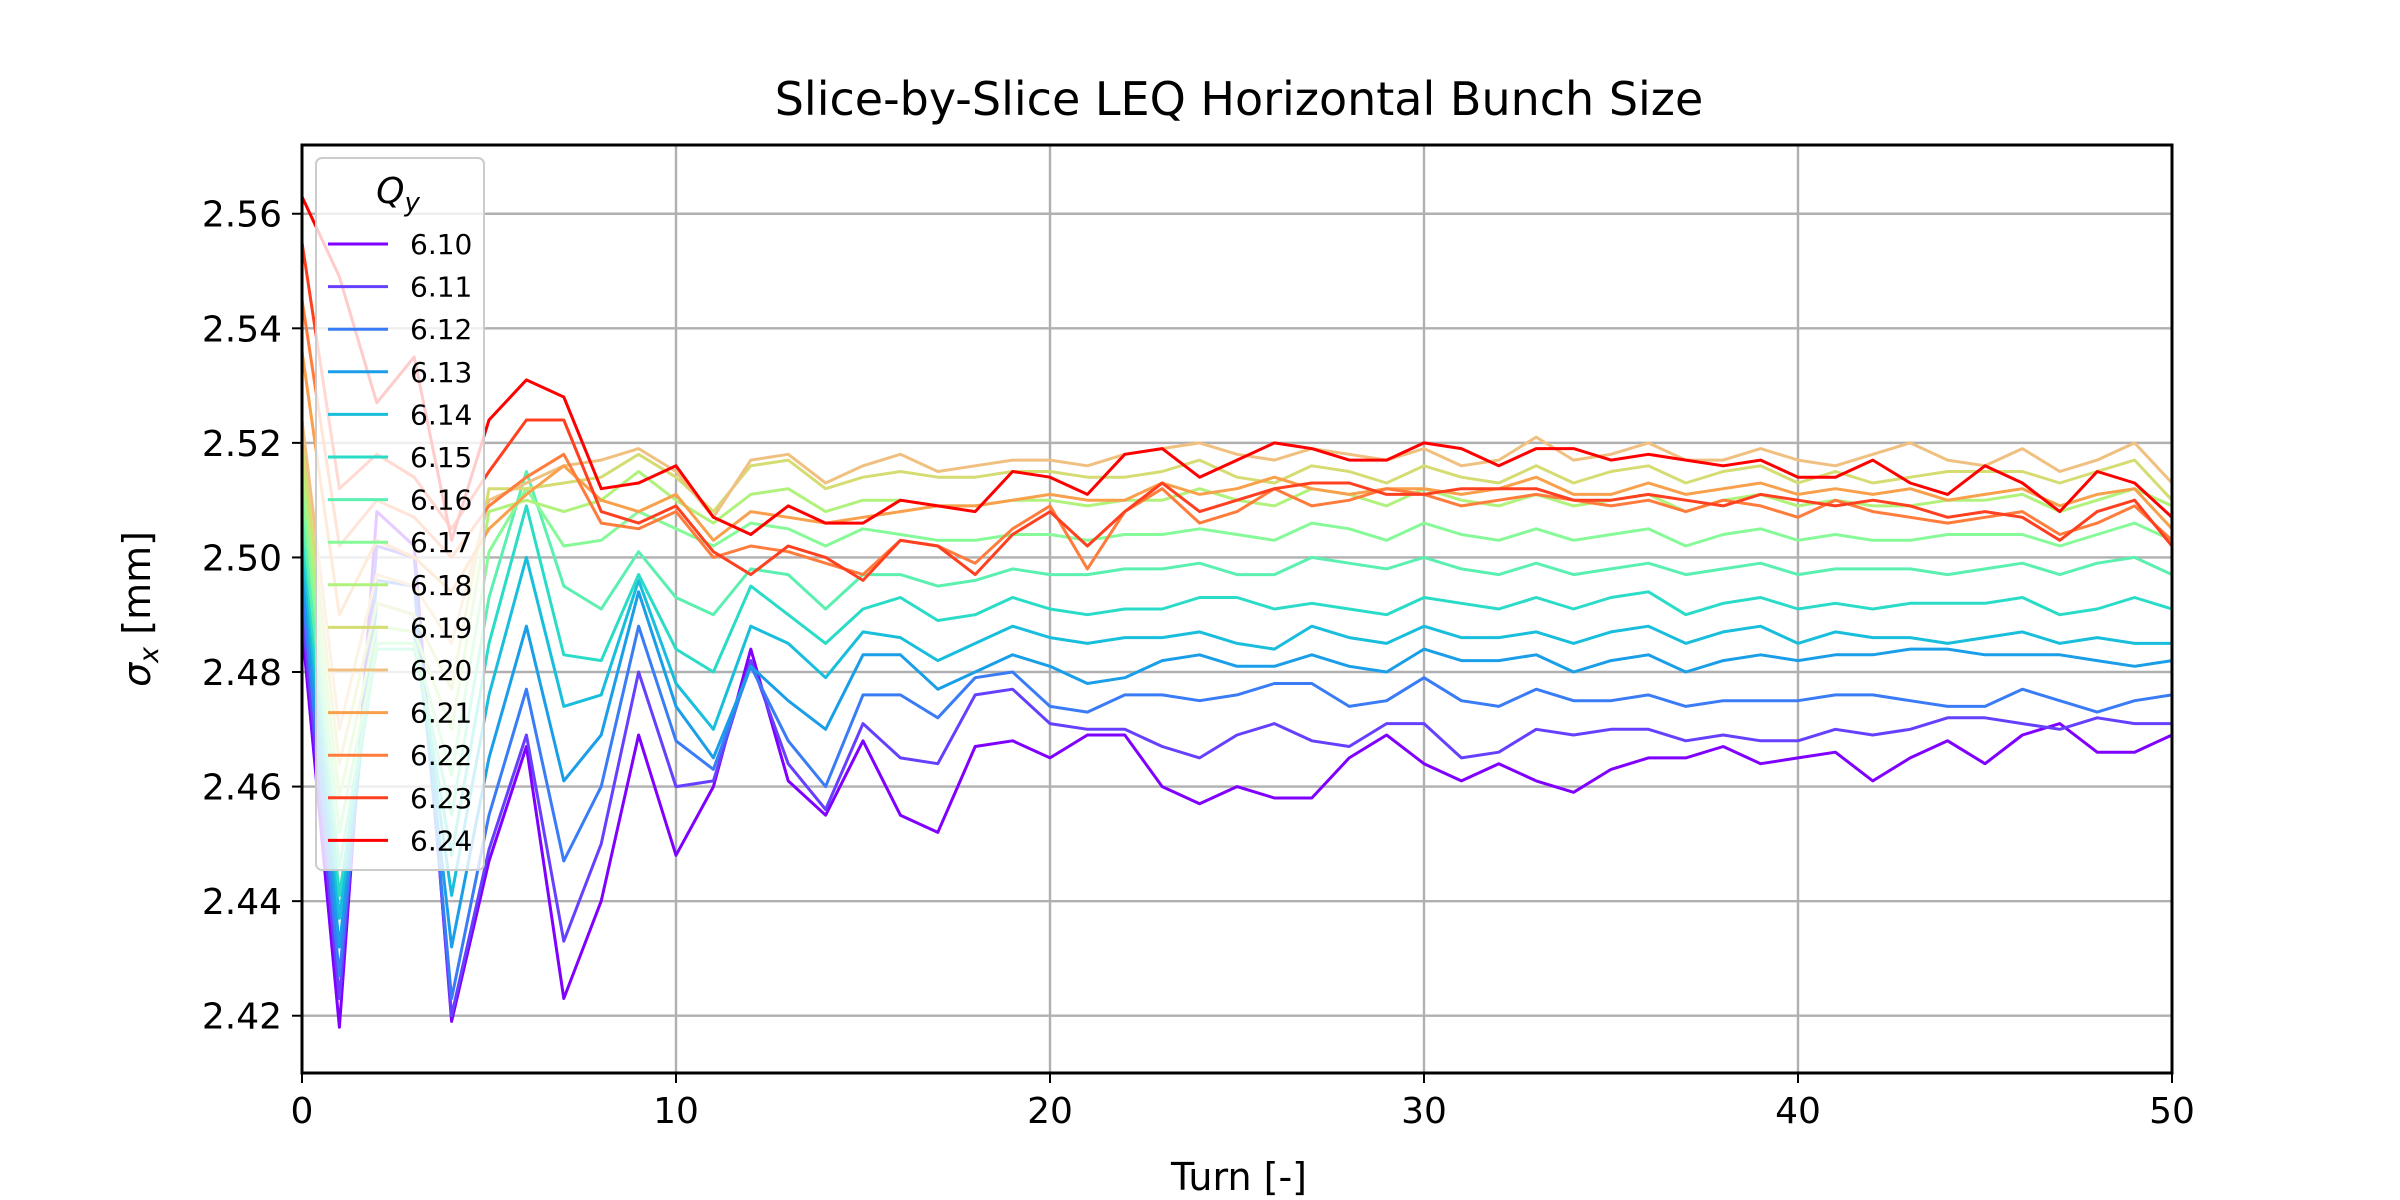  What do you see at coordinates (441, 542) in the screenshot?
I see `legend-label: 6.17` at bounding box center [441, 542].